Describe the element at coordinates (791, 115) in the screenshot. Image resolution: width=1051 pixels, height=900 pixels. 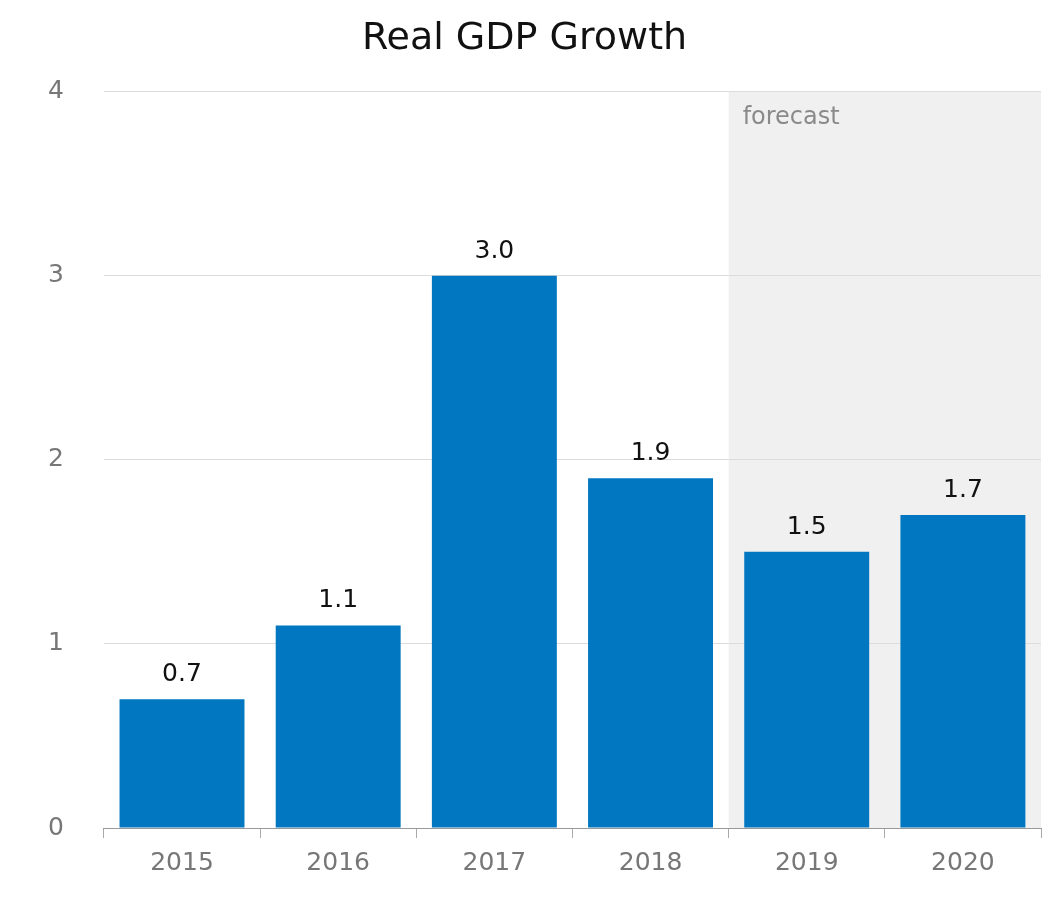
I see `band-label: forecast` at that location.